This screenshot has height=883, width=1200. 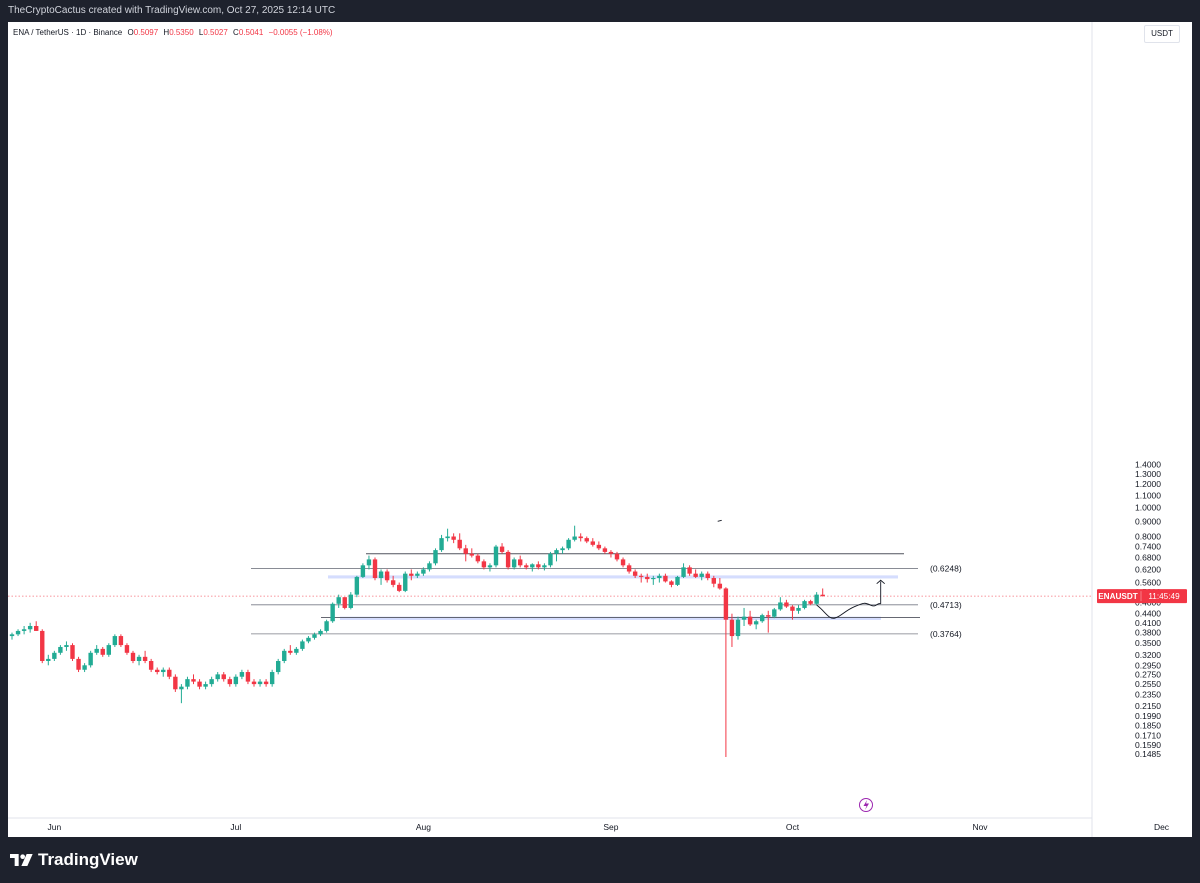 What do you see at coordinates (1148, 464) in the screenshot?
I see `price-tick-label: 1.4000` at bounding box center [1148, 464].